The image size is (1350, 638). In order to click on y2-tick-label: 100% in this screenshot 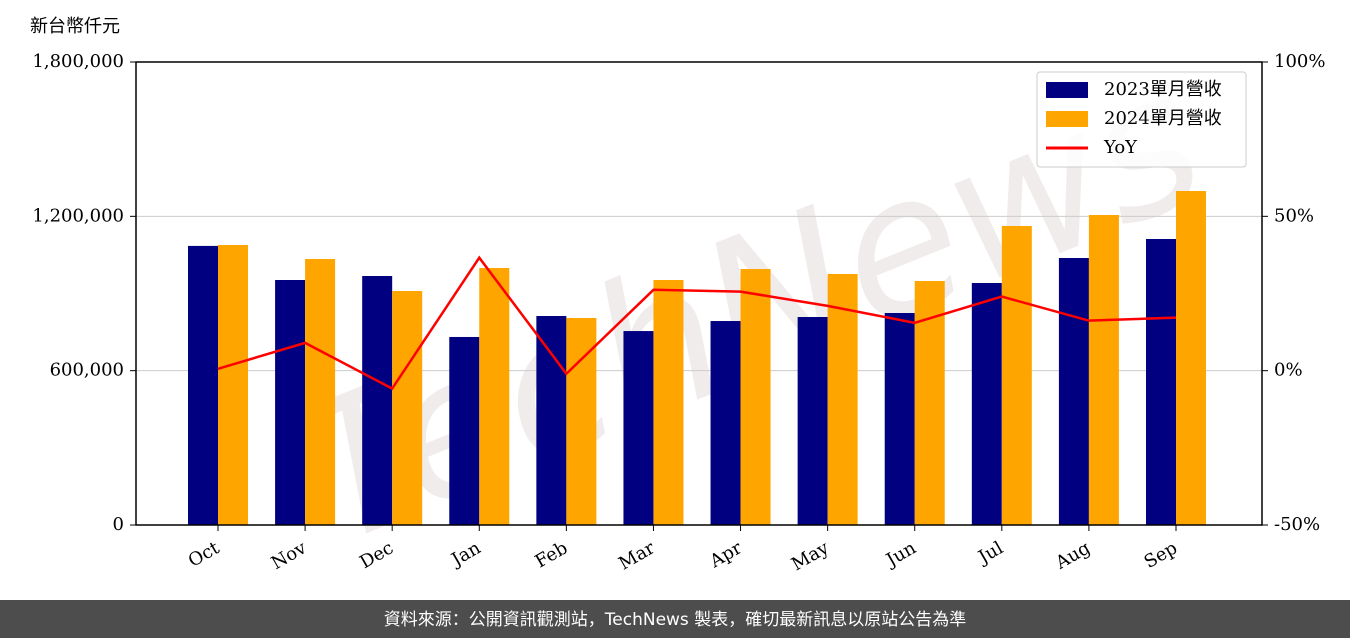, I will do `click(1299, 61)`.